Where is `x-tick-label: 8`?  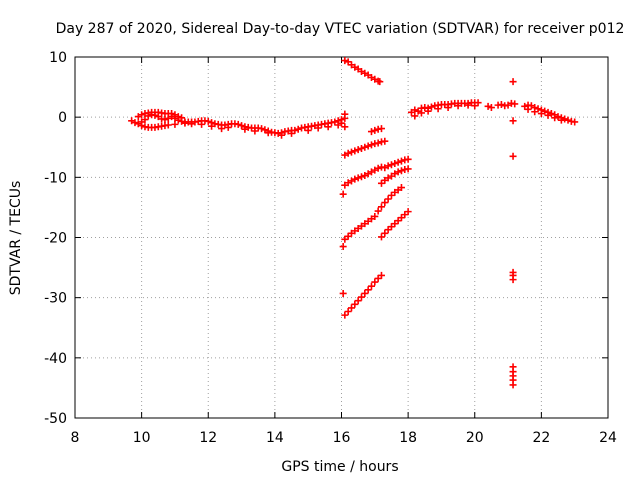
x-tick-label: 8 is located at coordinates (75, 438).